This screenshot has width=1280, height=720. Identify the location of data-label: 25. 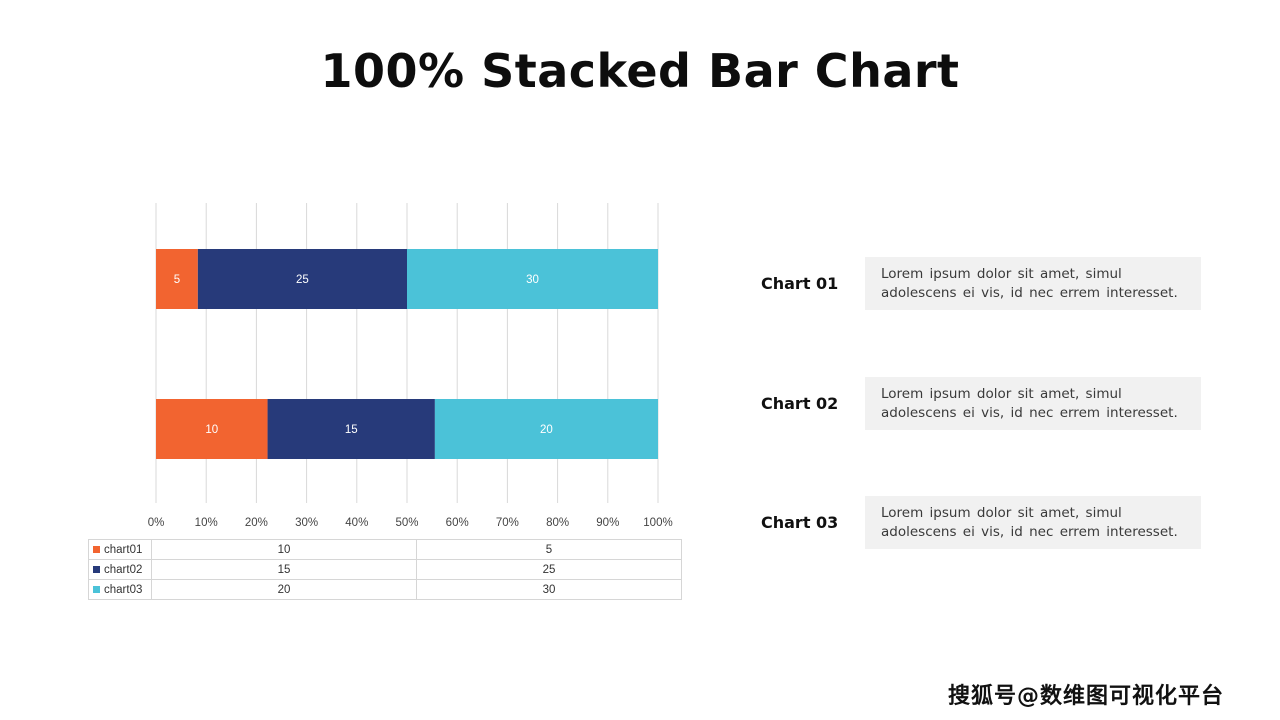
(302, 280).